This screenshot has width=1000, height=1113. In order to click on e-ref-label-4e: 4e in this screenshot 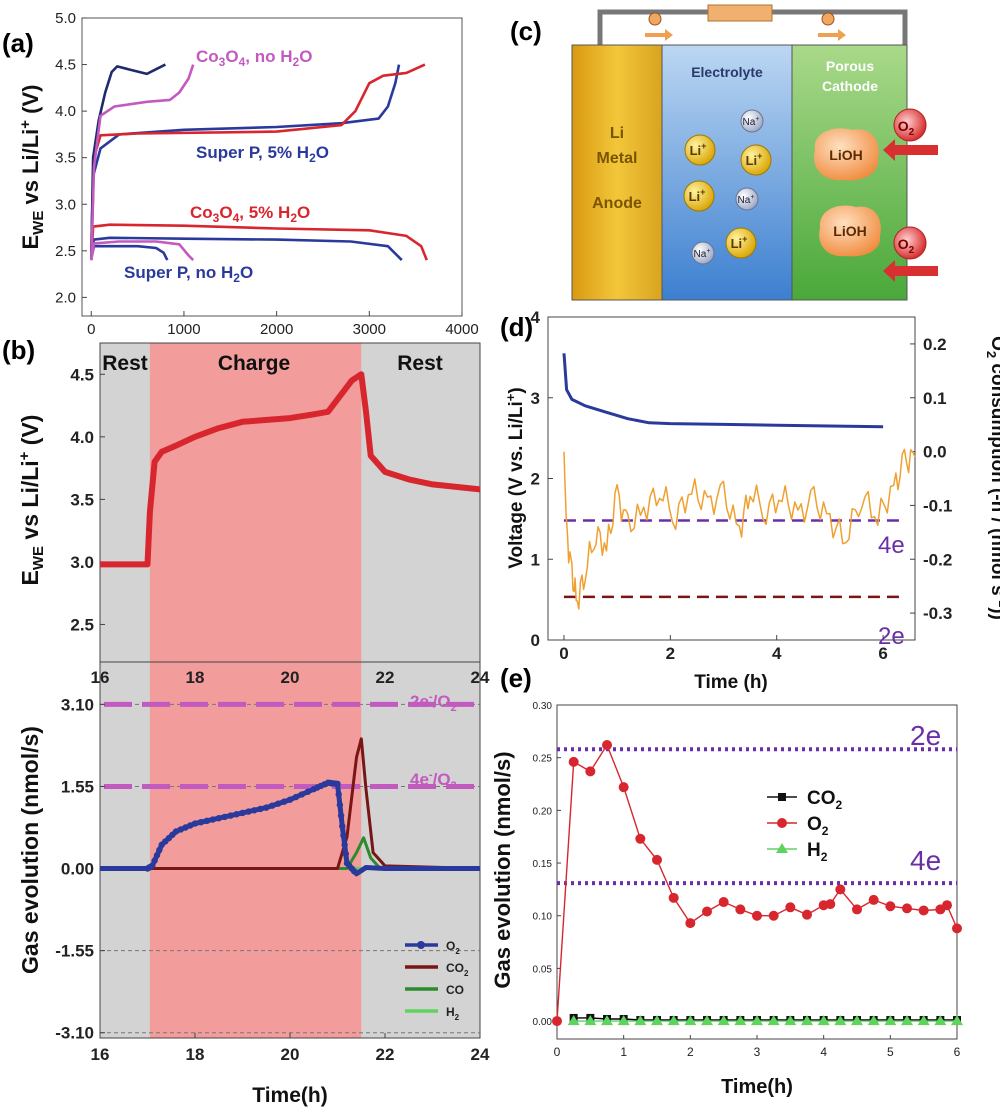, I will do `click(925, 860)`.